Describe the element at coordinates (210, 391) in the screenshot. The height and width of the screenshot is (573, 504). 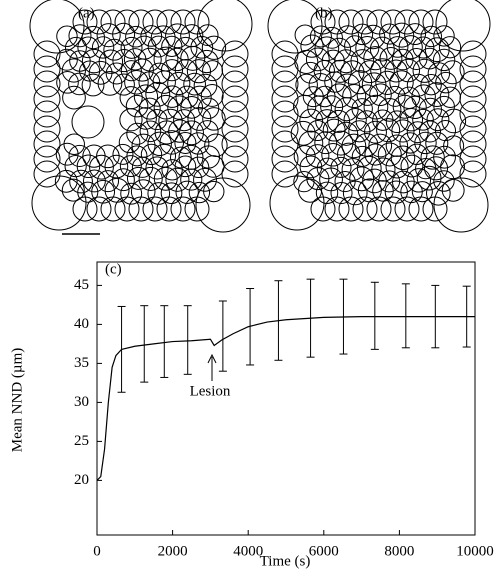
I see `annotation: Lesion` at that location.